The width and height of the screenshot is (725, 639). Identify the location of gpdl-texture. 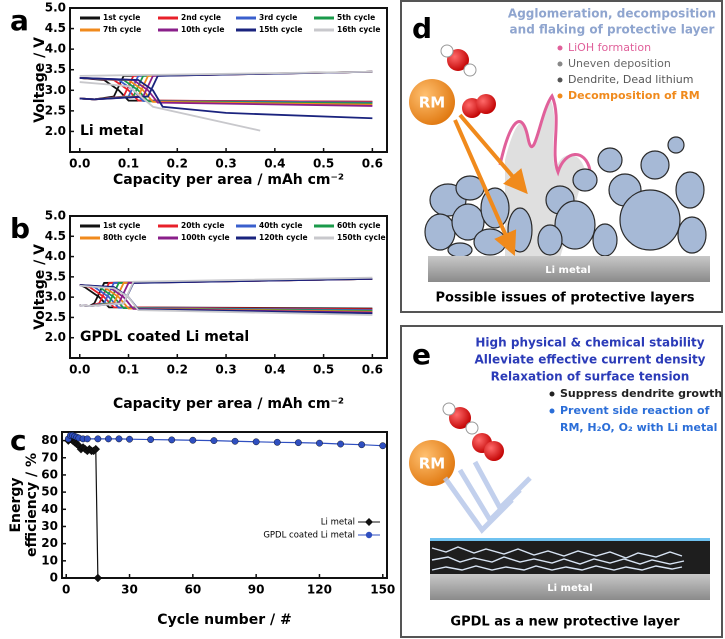
(558, 558).